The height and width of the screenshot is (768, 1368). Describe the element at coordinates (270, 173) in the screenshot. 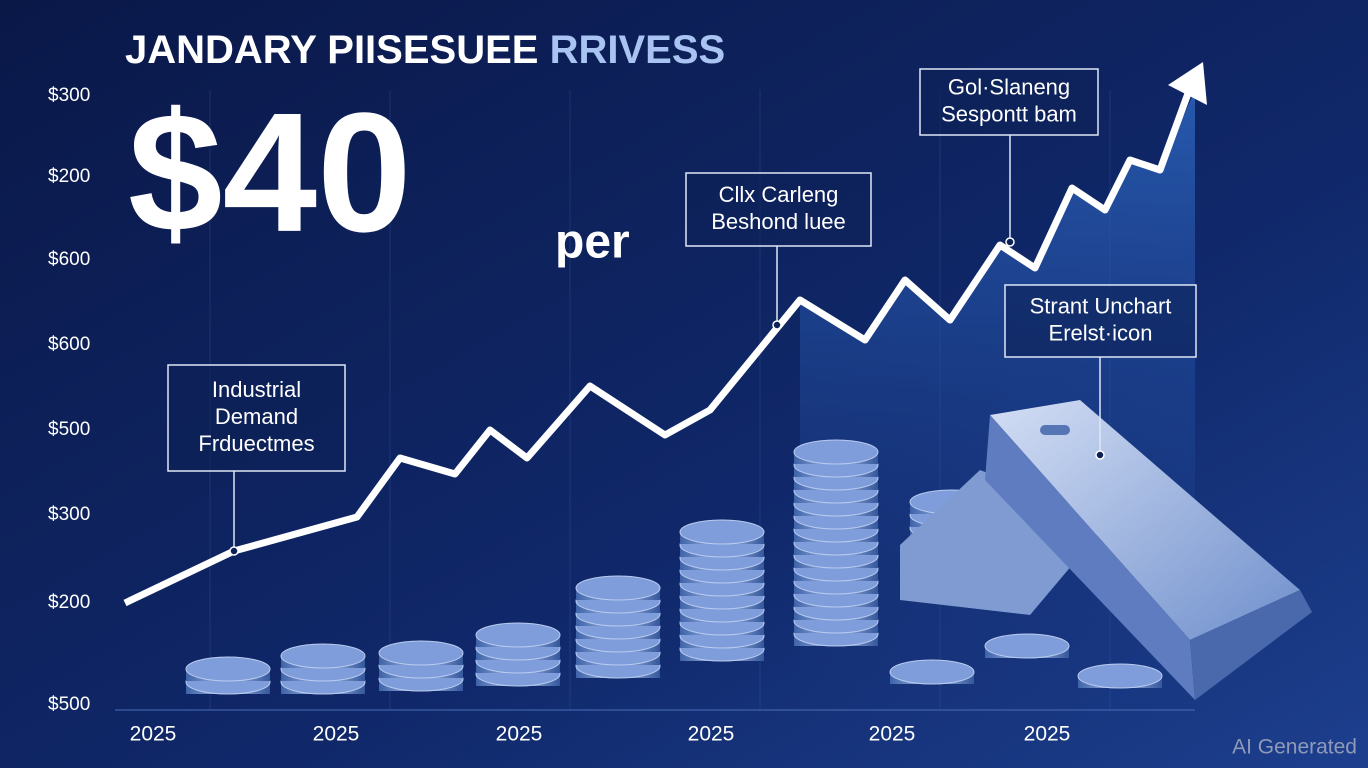

I see `big-number: $40` at that location.